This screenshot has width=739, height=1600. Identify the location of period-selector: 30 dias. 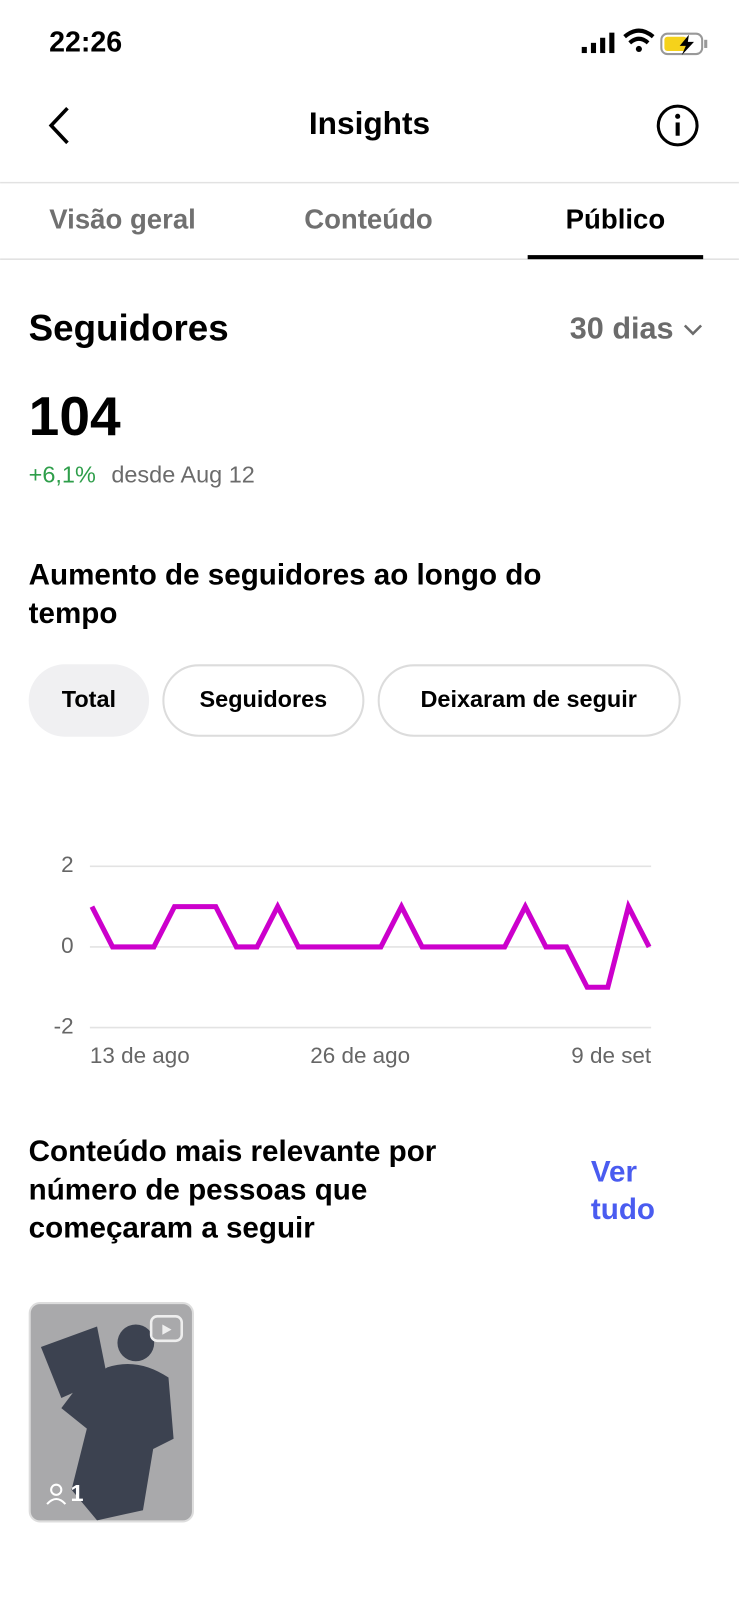
(622, 329).